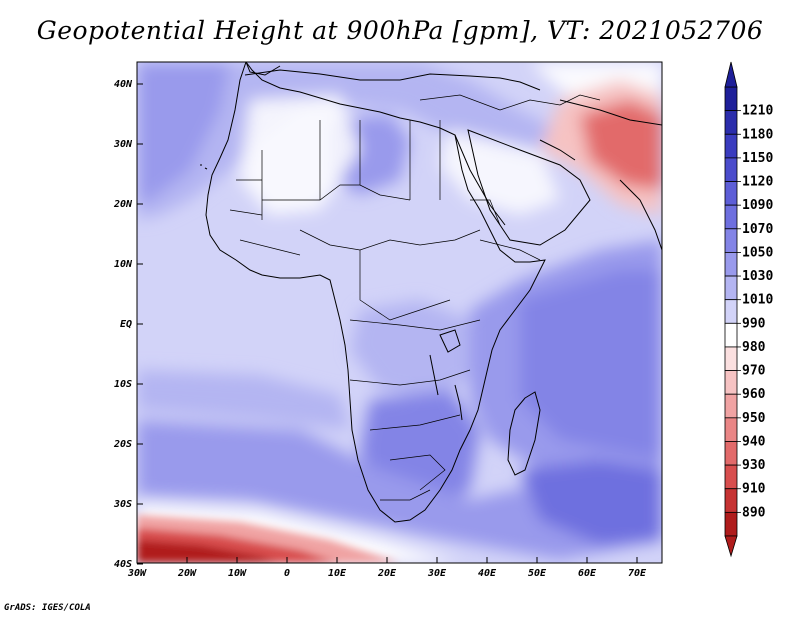 The width and height of the screenshot is (800, 618). What do you see at coordinates (300, 155) in the screenshot?
I see `field-region-white-north` at bounding box center [300, 155].